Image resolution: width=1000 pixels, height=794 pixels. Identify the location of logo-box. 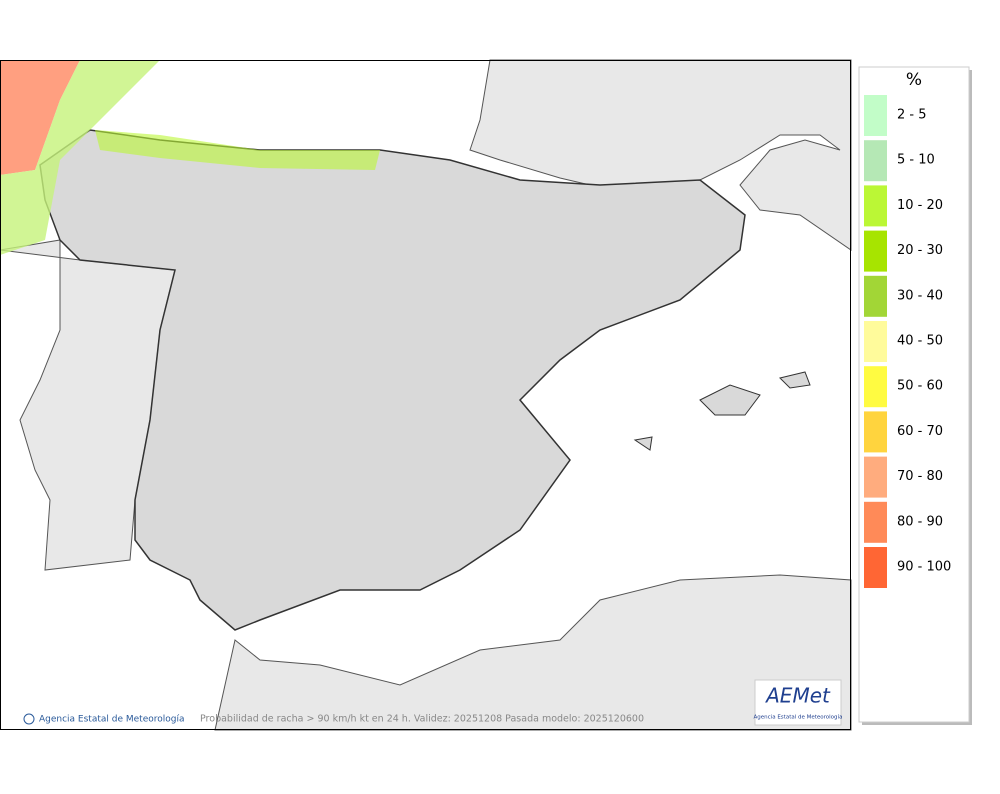
(798, 702).